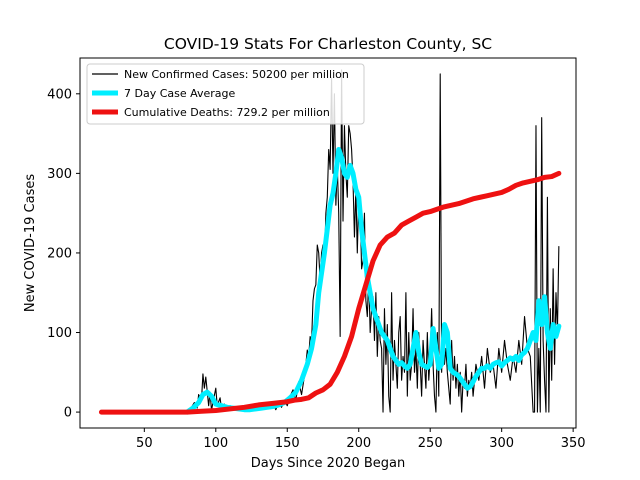 The height and width of the screenshot is (480, 640). What do you see at coordinates (430, 443) in the screenshot?
I see `x-tick-label: 250` at bounding box center [430, 443].